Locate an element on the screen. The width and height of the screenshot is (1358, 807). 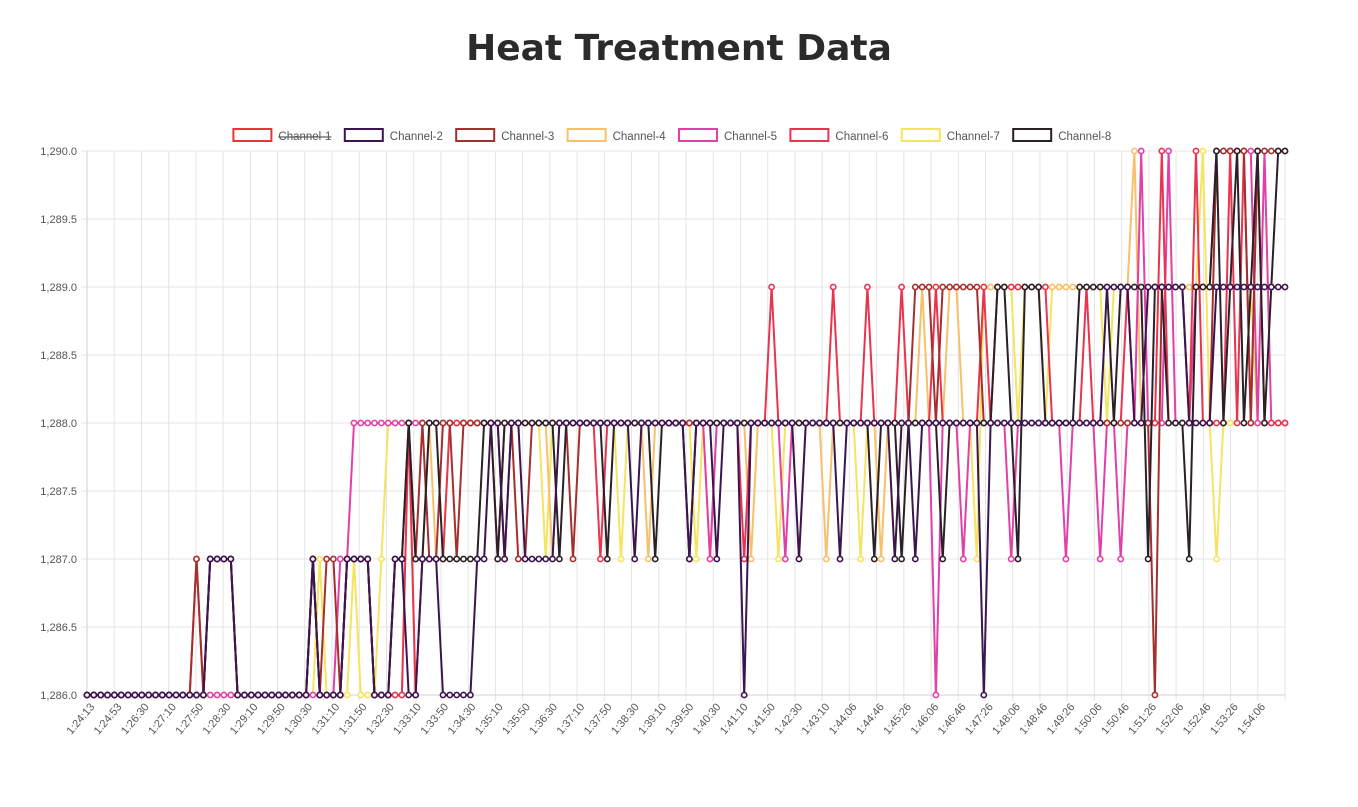
legend-item-channel-7: Channel-7 is located at coordinates (950, 135).